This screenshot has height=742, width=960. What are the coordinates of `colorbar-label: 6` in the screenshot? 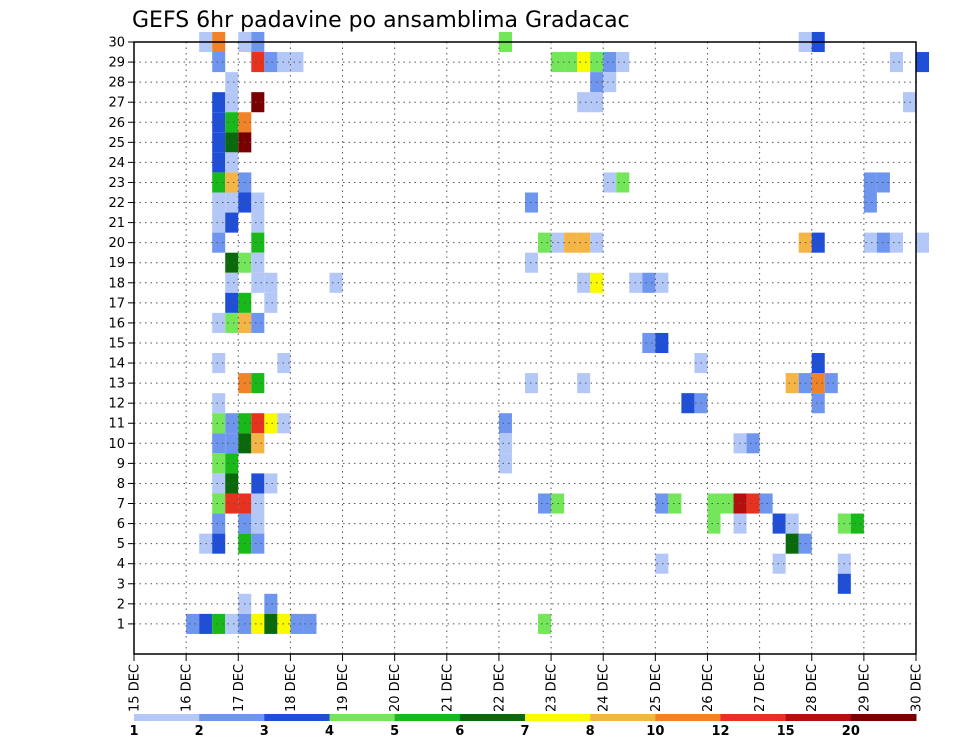 It's located at (459, 731).